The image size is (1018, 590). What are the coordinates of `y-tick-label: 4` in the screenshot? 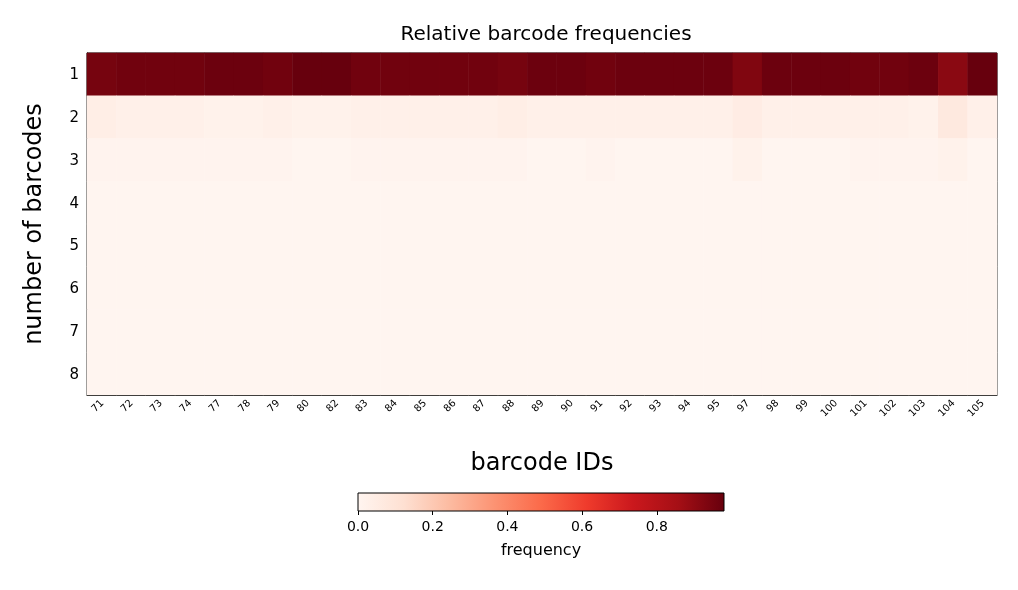 It's located at (74, 202).